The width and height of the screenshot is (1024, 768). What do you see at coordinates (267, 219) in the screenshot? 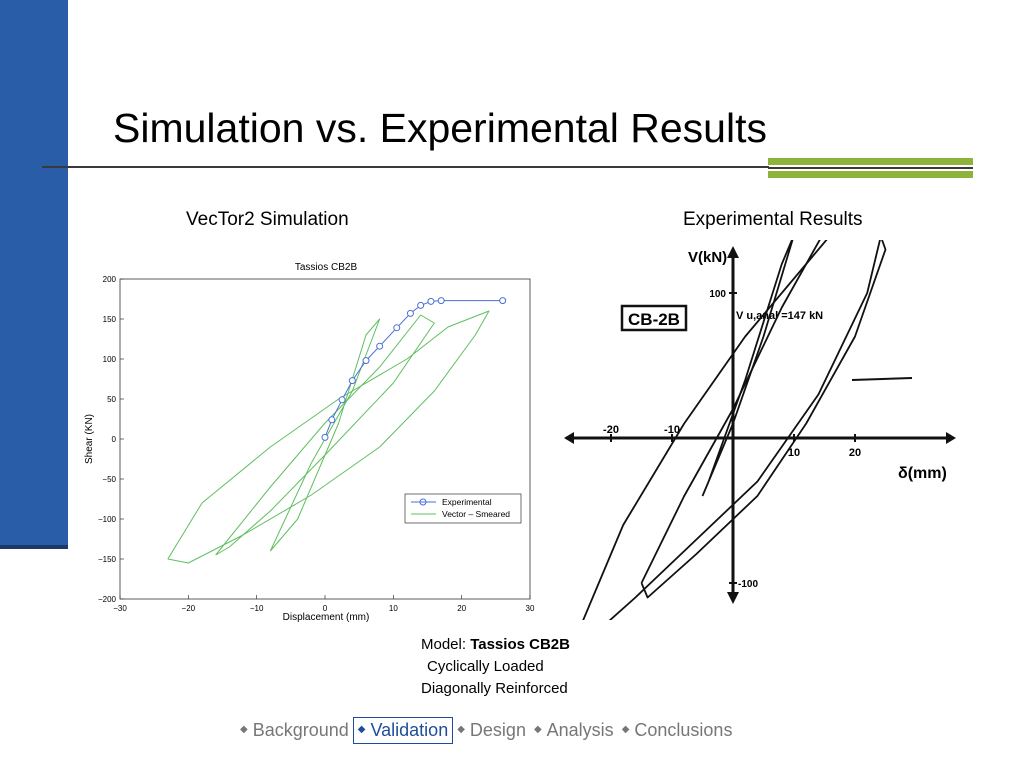
I see `left-chart-caption: VecTor2 Simulation` at bounding box center [267, 219].